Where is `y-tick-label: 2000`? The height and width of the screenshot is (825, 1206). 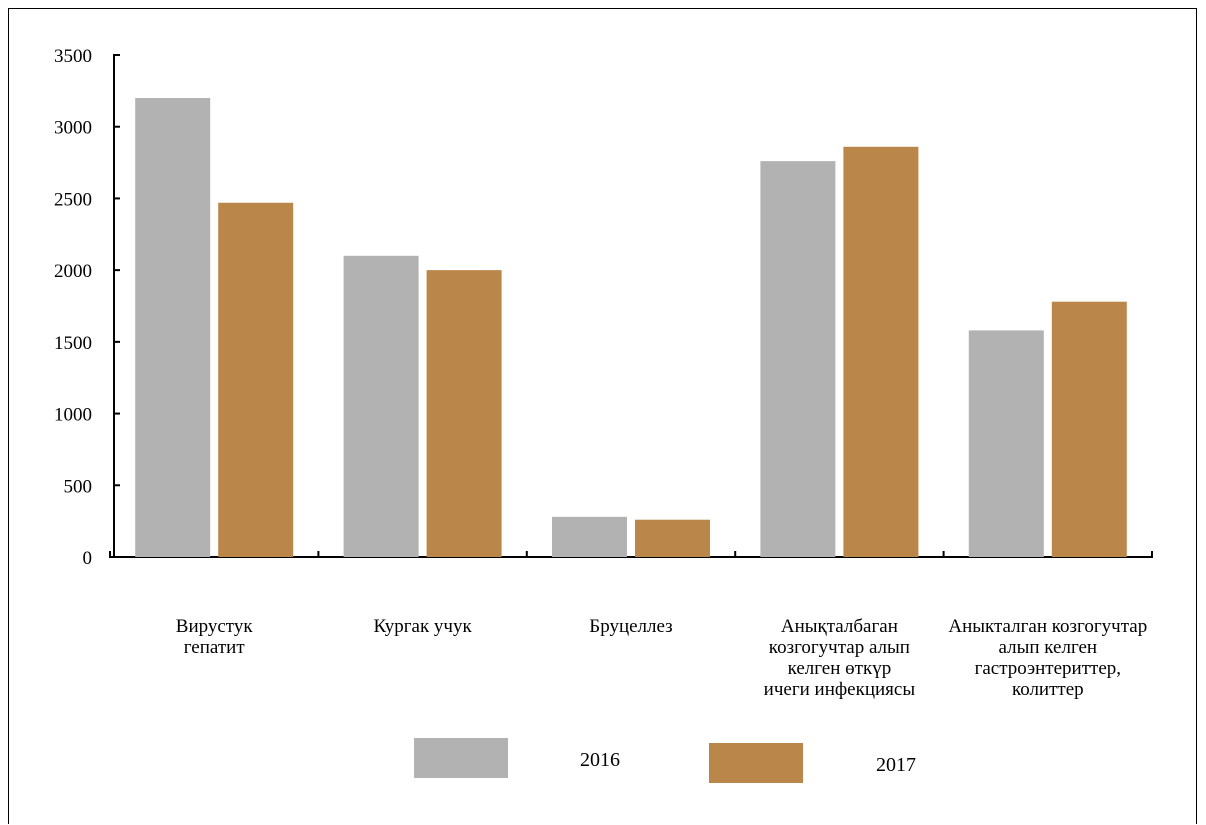 y-tick-label: 2000 is located at coordinates (73, 271).